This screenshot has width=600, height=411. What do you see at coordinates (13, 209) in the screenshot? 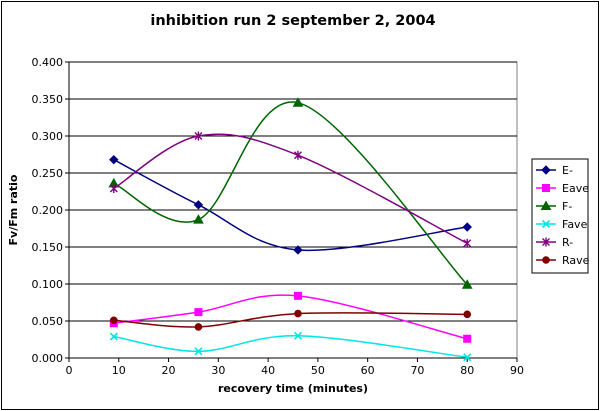
I see `y-axis-label: Fv/Fm ratio` at bounding box center [13, 209].